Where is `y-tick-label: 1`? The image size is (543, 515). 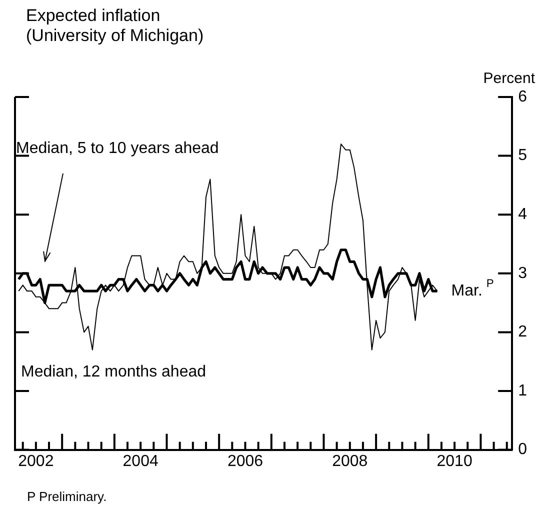
y-tick-label: 1 is located at coordinates (523, 391).